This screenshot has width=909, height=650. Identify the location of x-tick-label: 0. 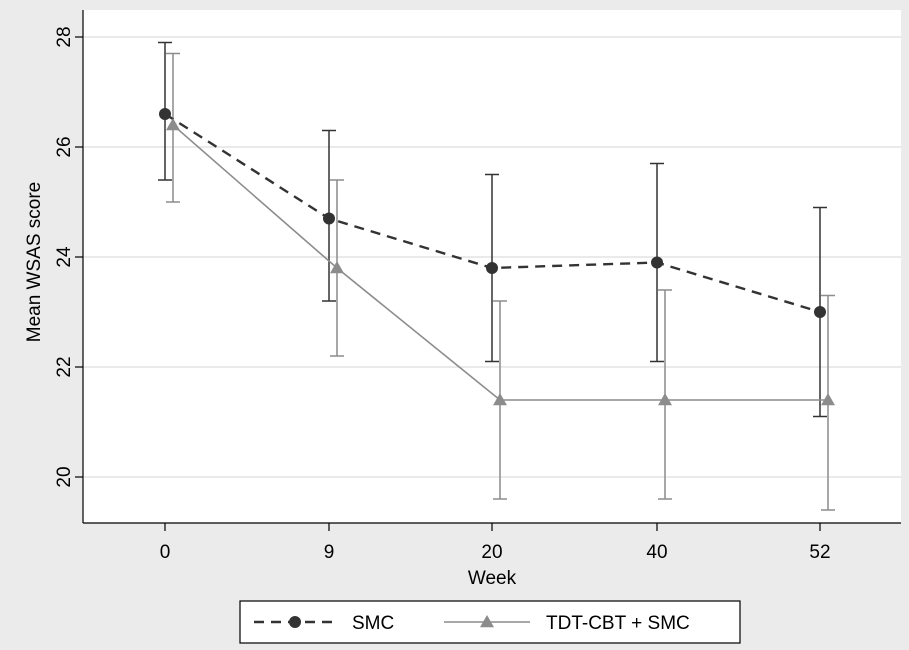
(165, 552).